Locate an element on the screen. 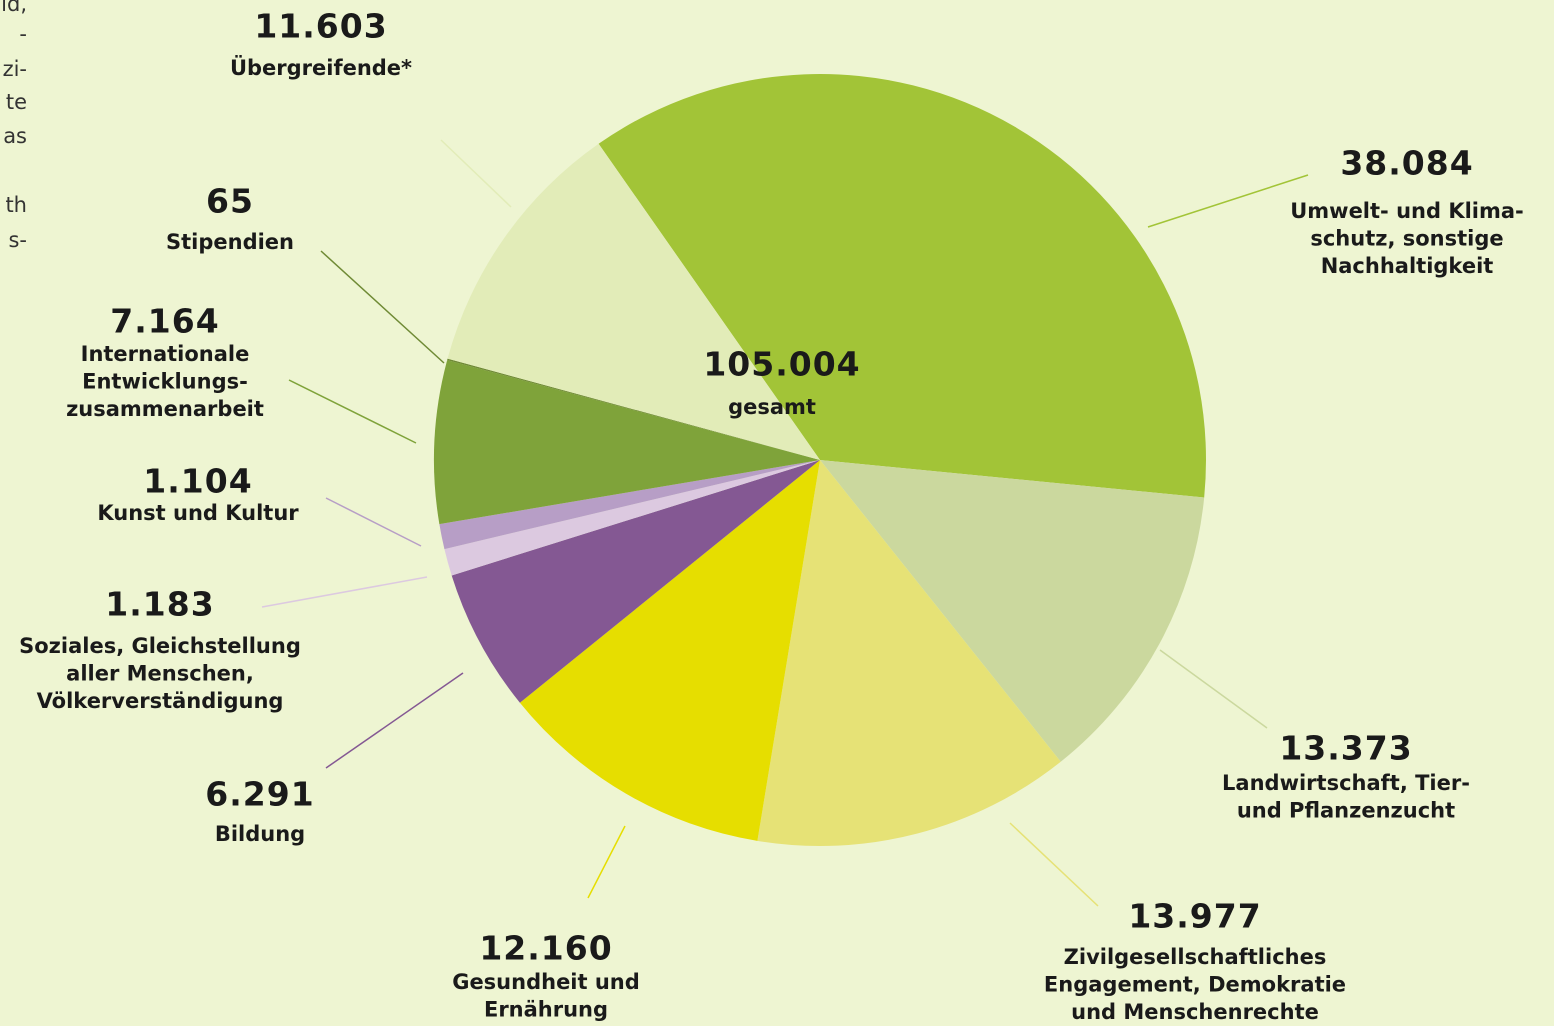  category-label: Gesundheit und is located at coordinates (546, 982).